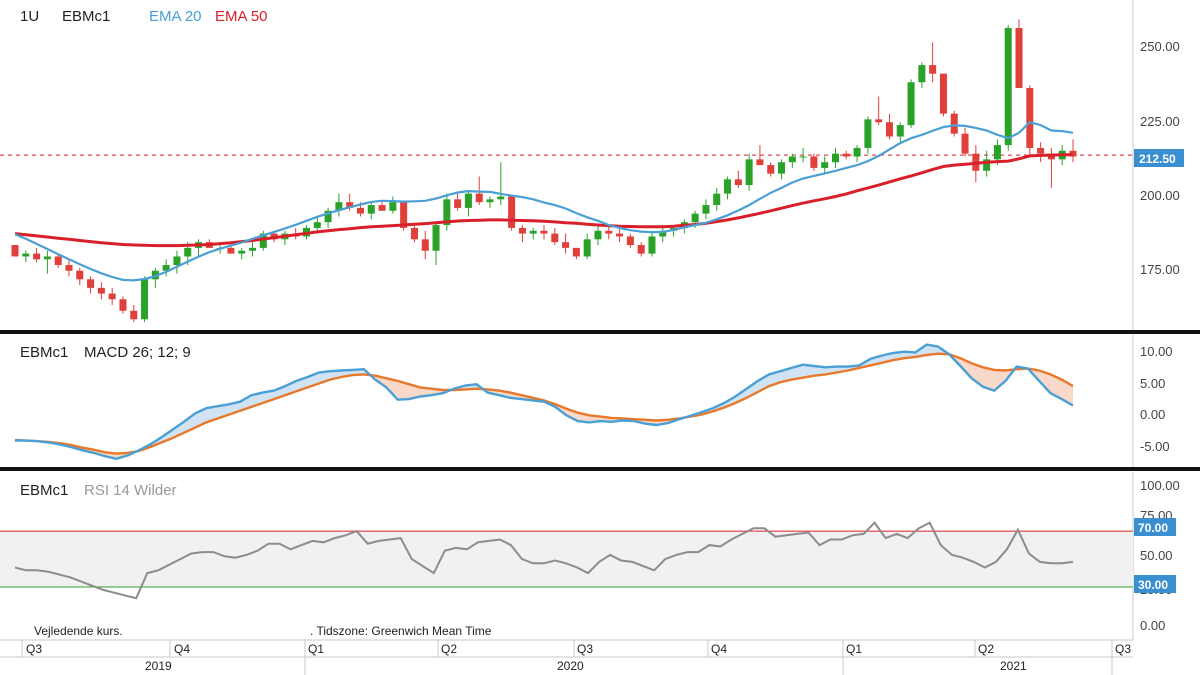  Describe the element at coordinates (144, 16) in the screenshot. I see `price-legend: 1U EBMc1 EMA 20 EMA 50` at that location.